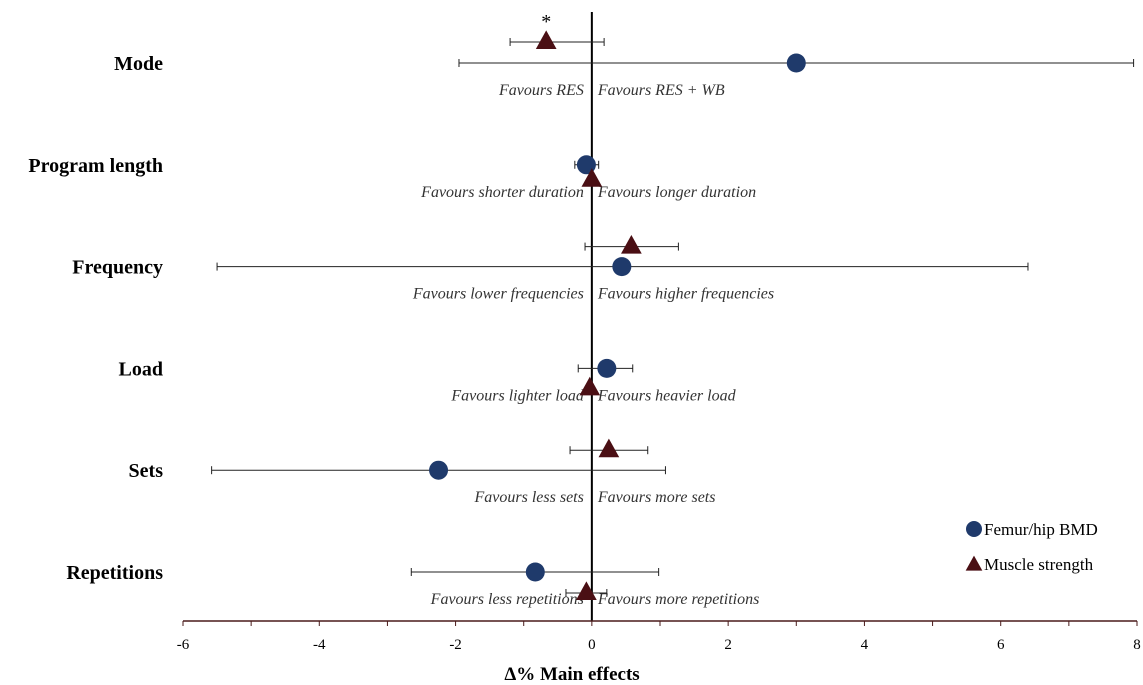  I want to click on favours-right-label: Favours longer duration, so click(676, 192).